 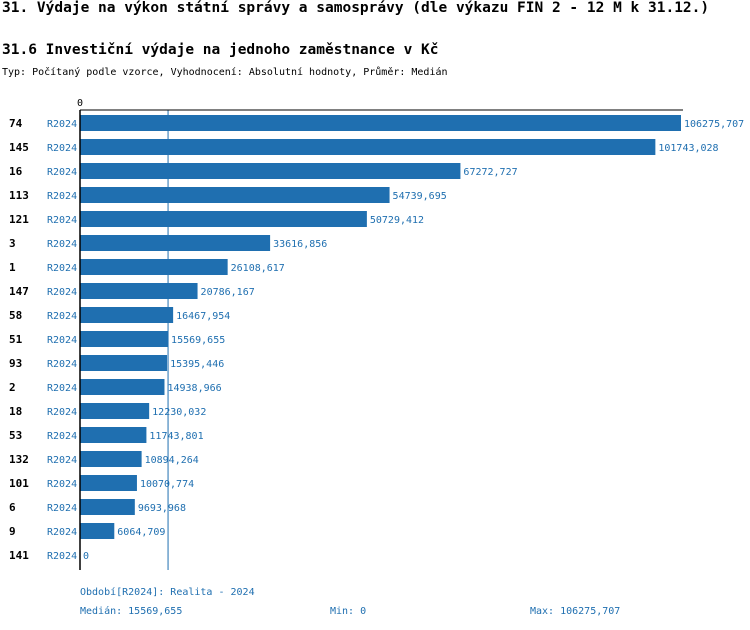 What do you see at coordinates (172, 460) in the screenshot?
I see `bar-value-label: 10894,264` at bounding box center [172, 460].